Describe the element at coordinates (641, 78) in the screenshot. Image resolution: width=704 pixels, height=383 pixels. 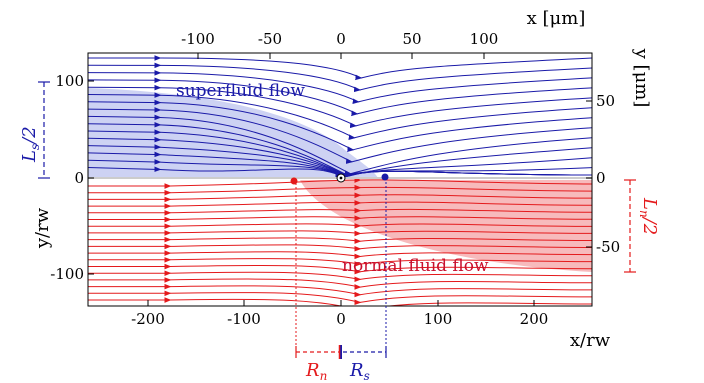
I see `right-axis-title: y [μm]` at that location.